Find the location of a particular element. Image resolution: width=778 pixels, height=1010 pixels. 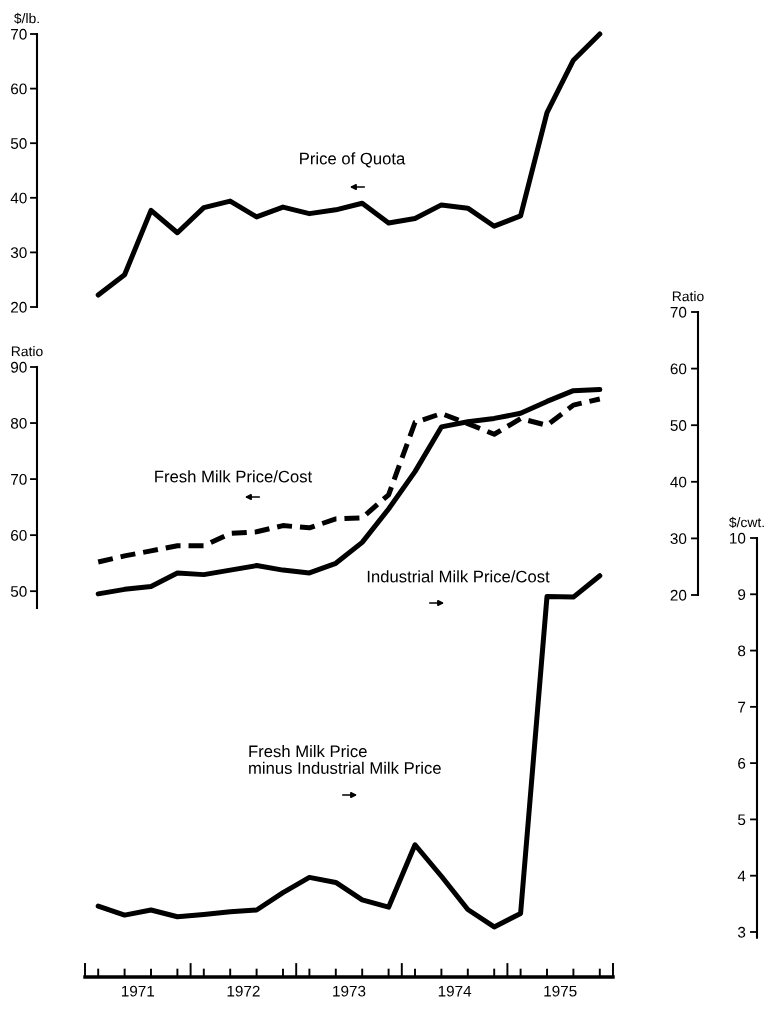

y-tick-label: 80 is located at coordinates (18, 423).